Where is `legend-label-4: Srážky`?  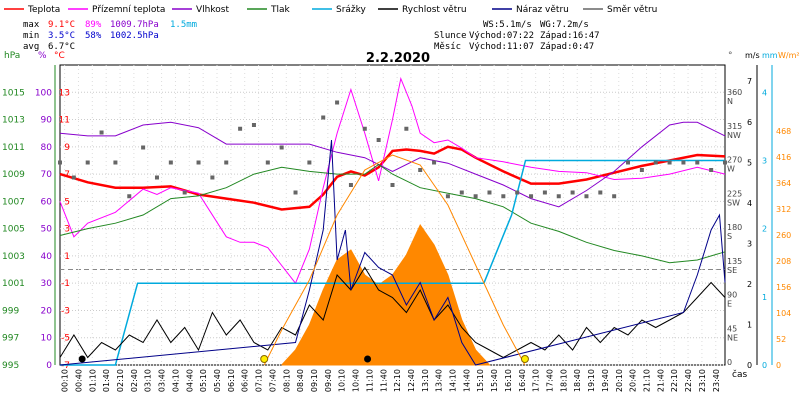
legend-label-4: Srážky is located at coordinates (351, 10).